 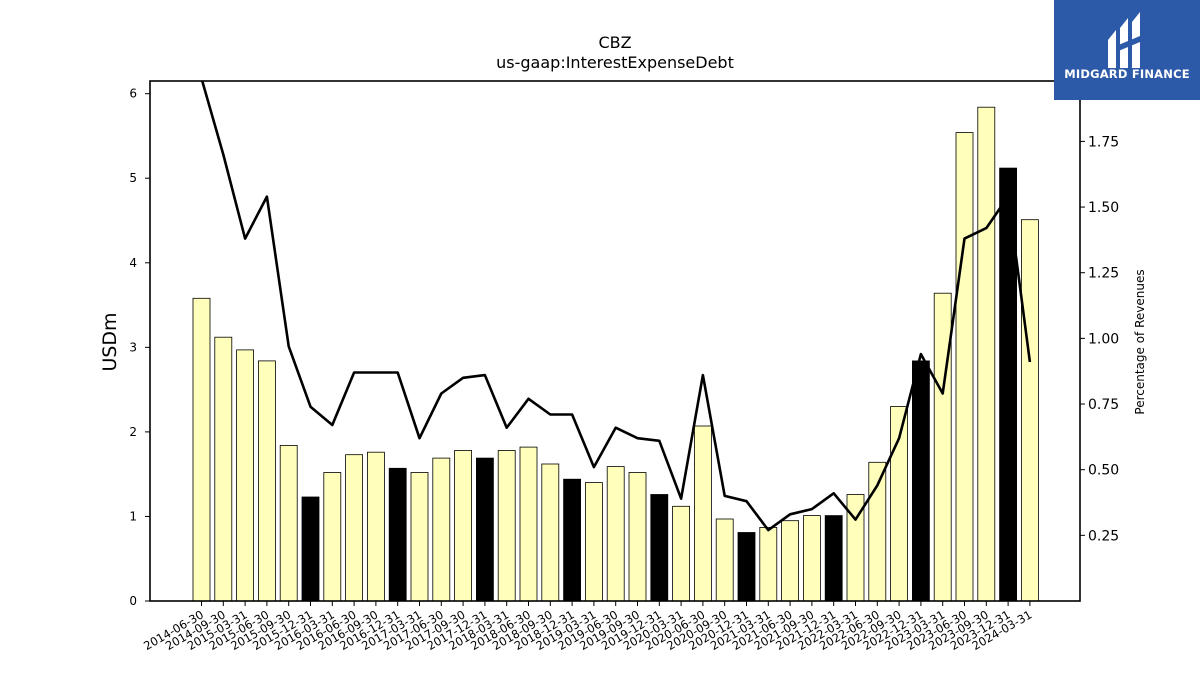 I want to click on chart-subtitle: us-gaap:InterestExpenseDebt, so click(x=615, y=62).